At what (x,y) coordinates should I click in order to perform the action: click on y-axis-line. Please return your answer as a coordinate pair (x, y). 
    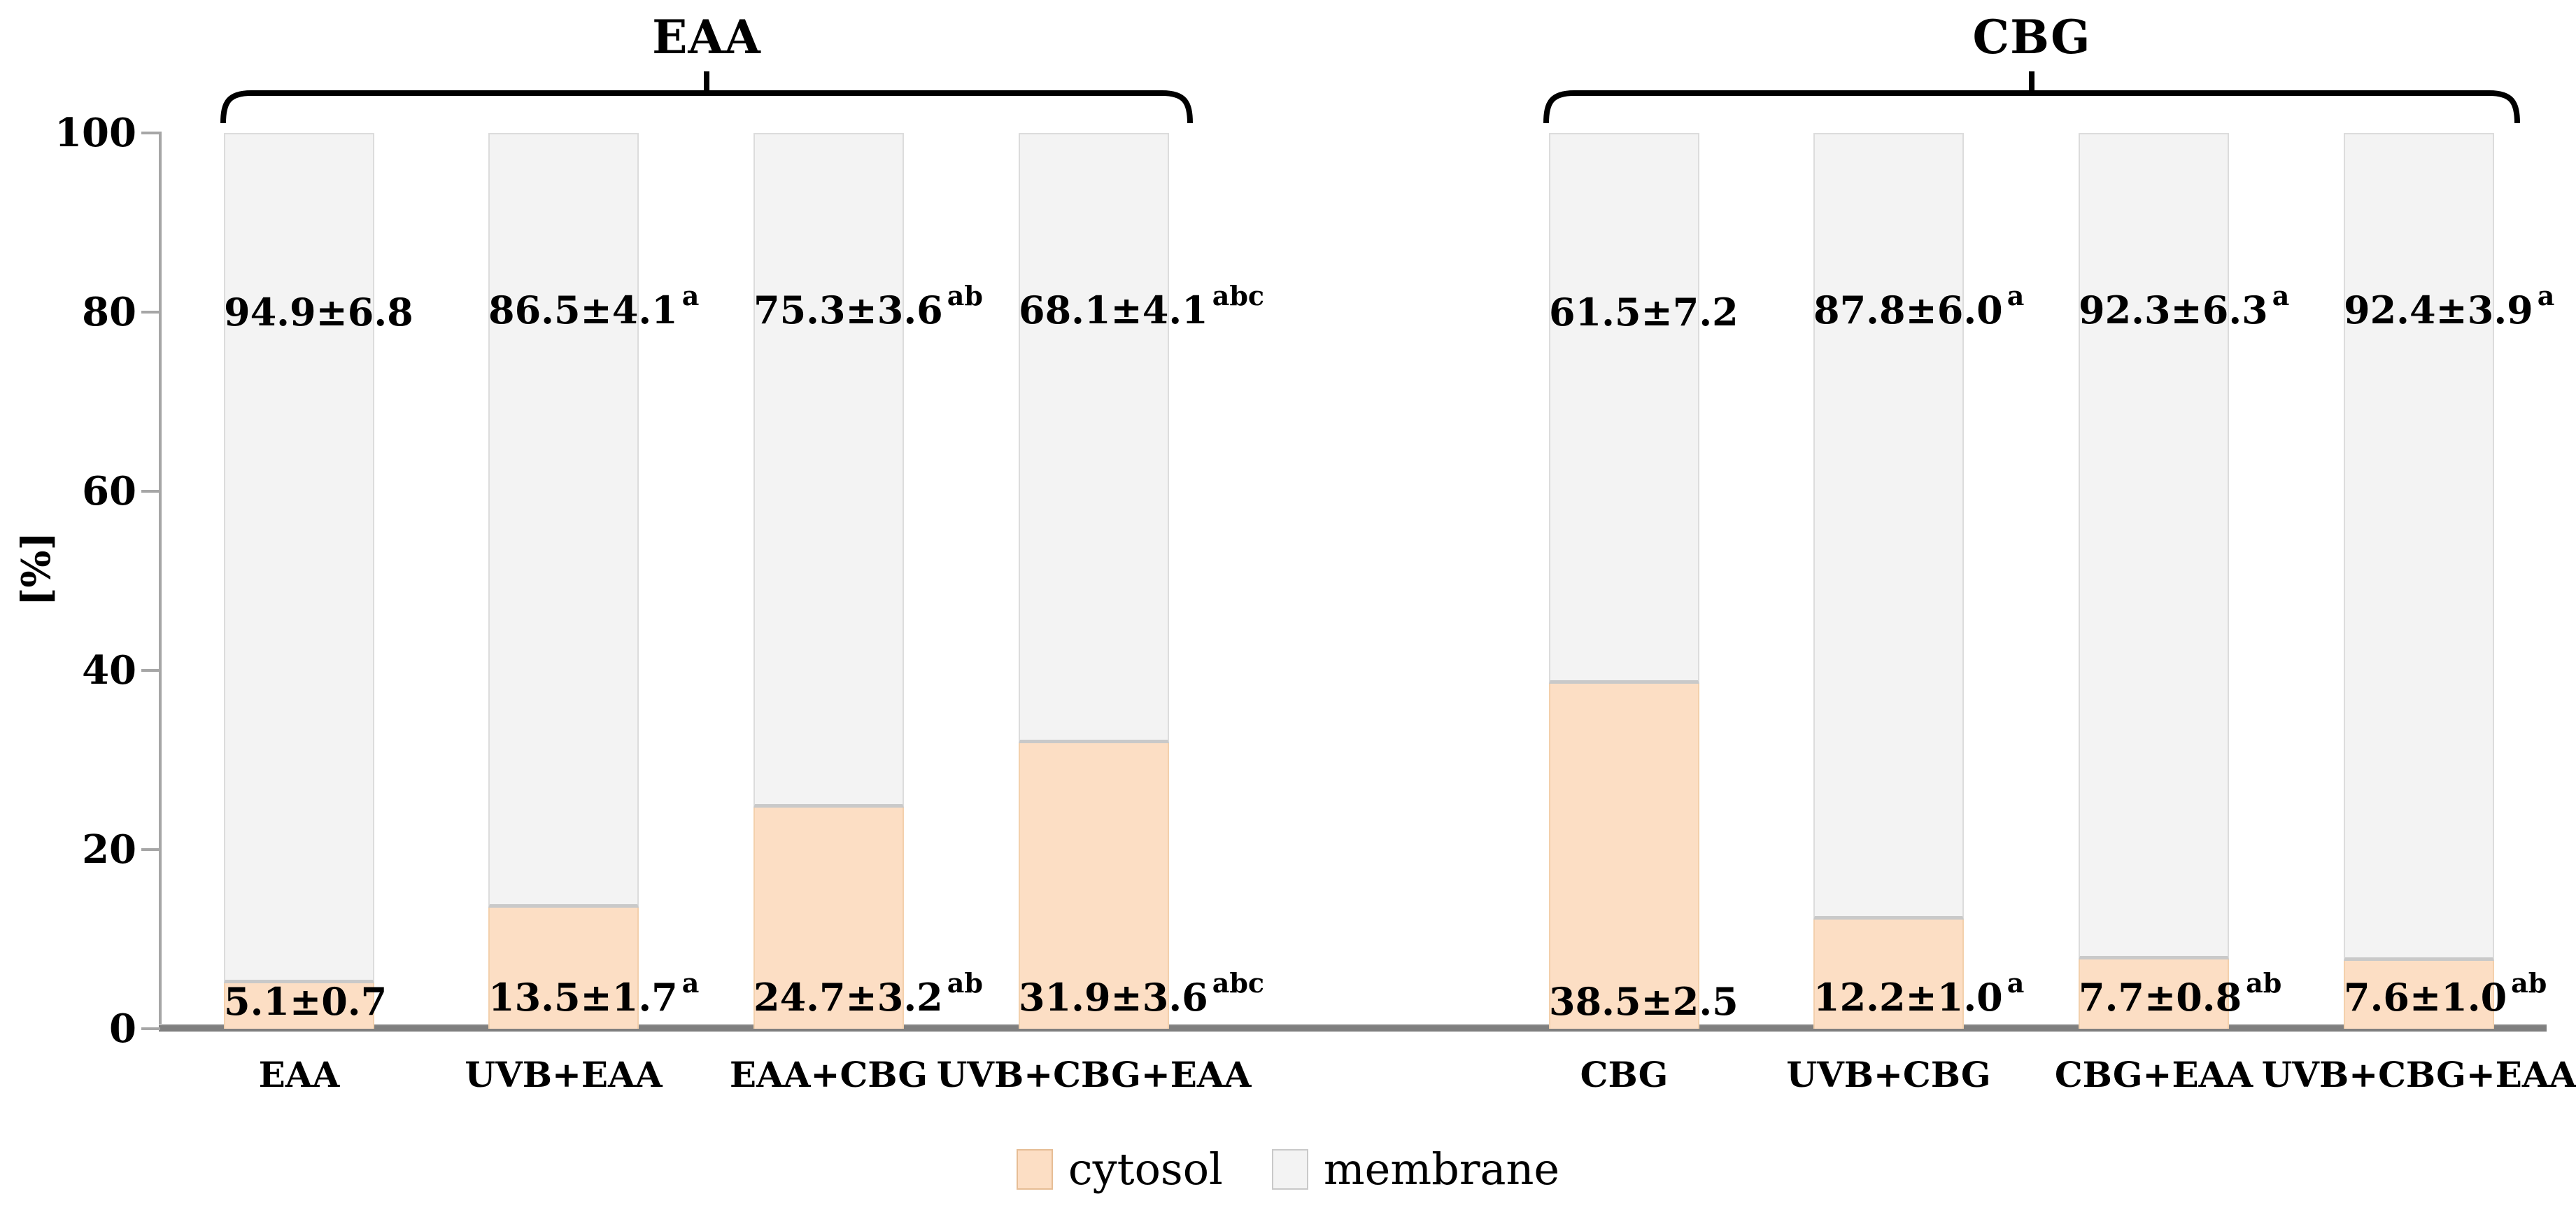
    Looking at the image, I should click on (160, 580).